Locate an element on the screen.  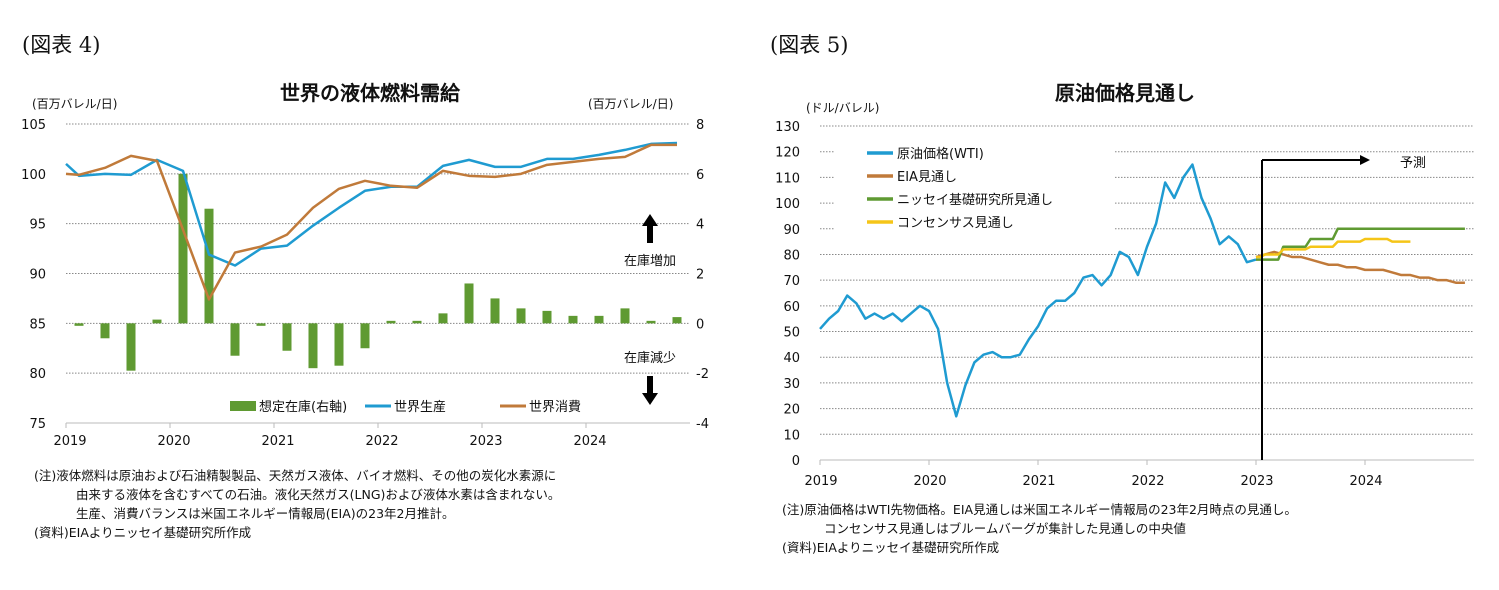
right-y-tick-label: -2 is located at coordinates (702, 374).